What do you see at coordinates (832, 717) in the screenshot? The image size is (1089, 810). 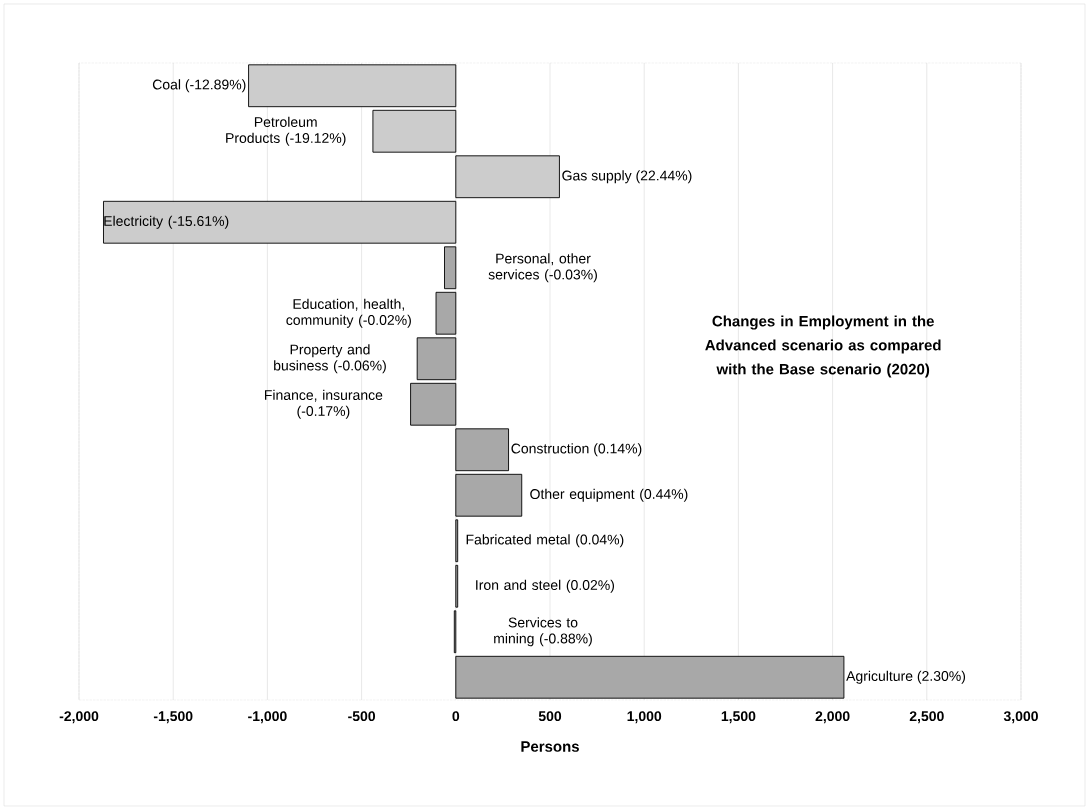 I see `x-tick-label: 2,000` at bounding box center [832, 717].